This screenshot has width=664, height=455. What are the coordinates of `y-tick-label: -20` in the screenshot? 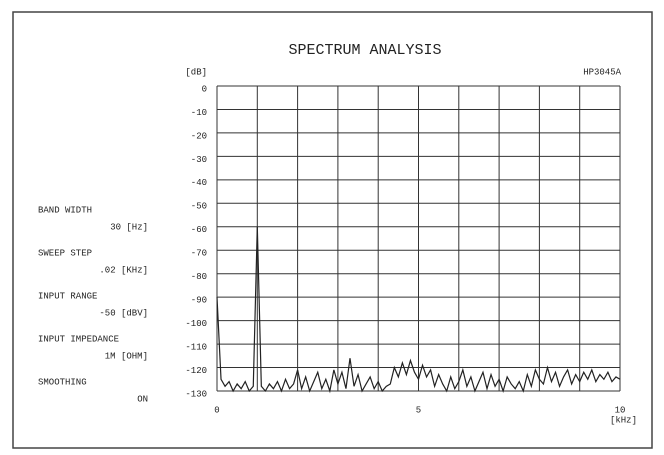 It's located at (199, 136).